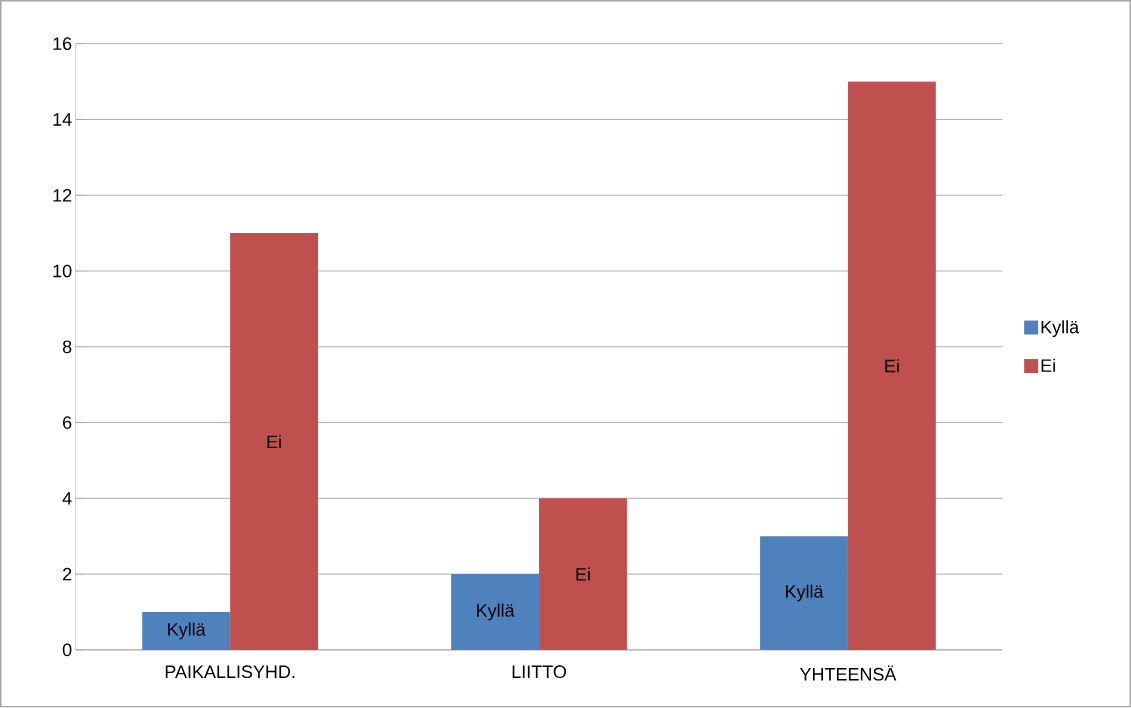 The height and width of the screenshot is (708, 1131). What do you see at coordinates (539, 672) in the screenshot?
I see `x-tick-label: LIITTO` at bounding box center [539, 672].